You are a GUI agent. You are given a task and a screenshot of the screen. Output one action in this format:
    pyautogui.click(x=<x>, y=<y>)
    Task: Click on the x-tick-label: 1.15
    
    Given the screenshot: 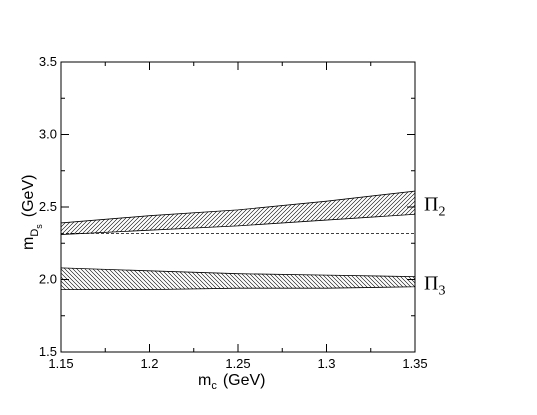 What is the action you would take?
    pyautogui.click(x=60, y=363)
    